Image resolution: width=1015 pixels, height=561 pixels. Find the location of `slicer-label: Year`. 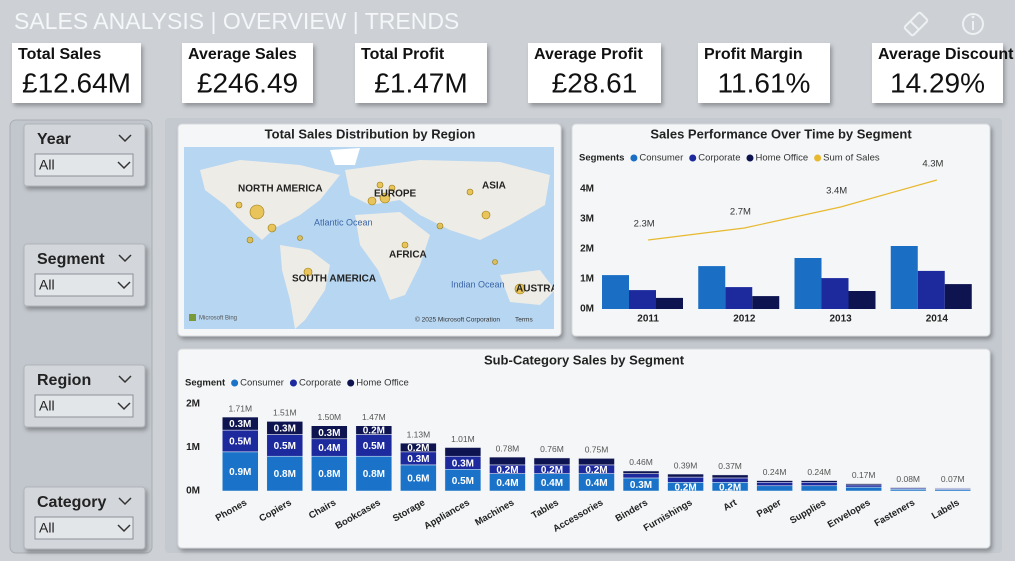

slicer-label: Year is located at coordinates (54, 139).